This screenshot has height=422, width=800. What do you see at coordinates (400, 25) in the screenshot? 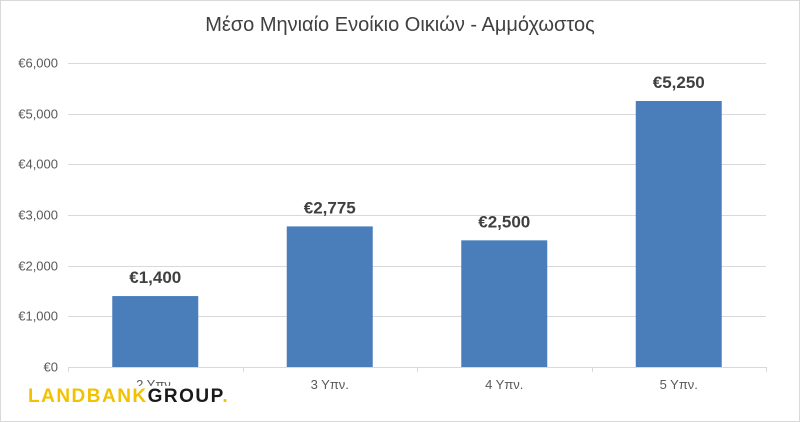
I see `chart-title: Μέσο Μηνιαίο Ενοίκιο Οικιών - Αμμόχωστος` at bounding box center [400, 25].